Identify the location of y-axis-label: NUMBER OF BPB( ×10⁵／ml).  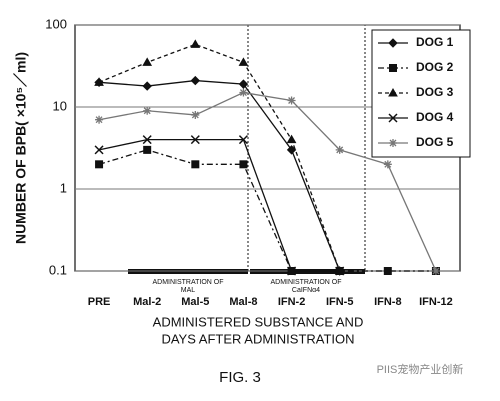
(21, 148).